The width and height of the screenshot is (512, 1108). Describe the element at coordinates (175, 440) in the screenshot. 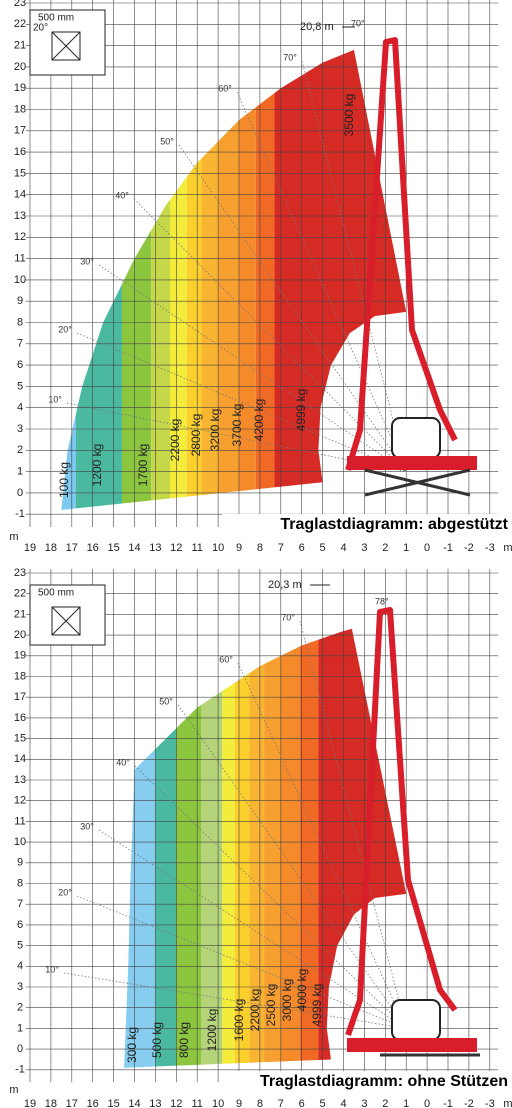

I see `load-label: 2200 kg` at that location.